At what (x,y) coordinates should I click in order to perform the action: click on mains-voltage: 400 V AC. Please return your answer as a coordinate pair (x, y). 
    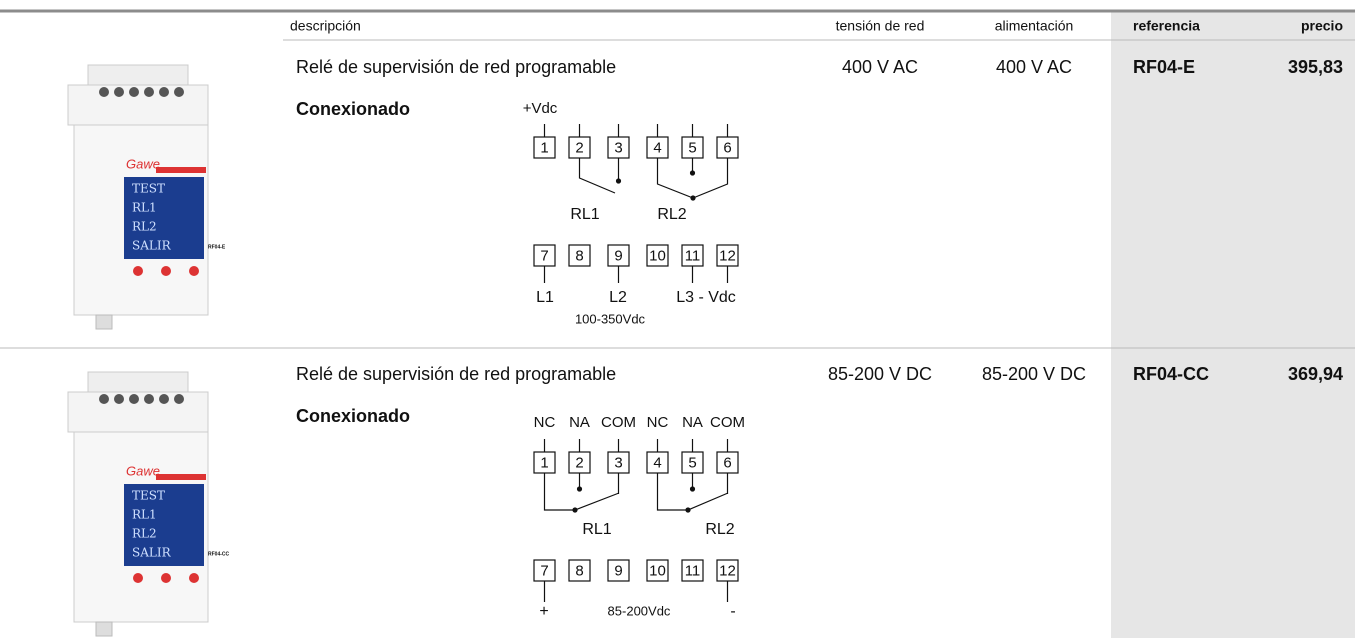
    Looking at the image, I should click on (880, 67).